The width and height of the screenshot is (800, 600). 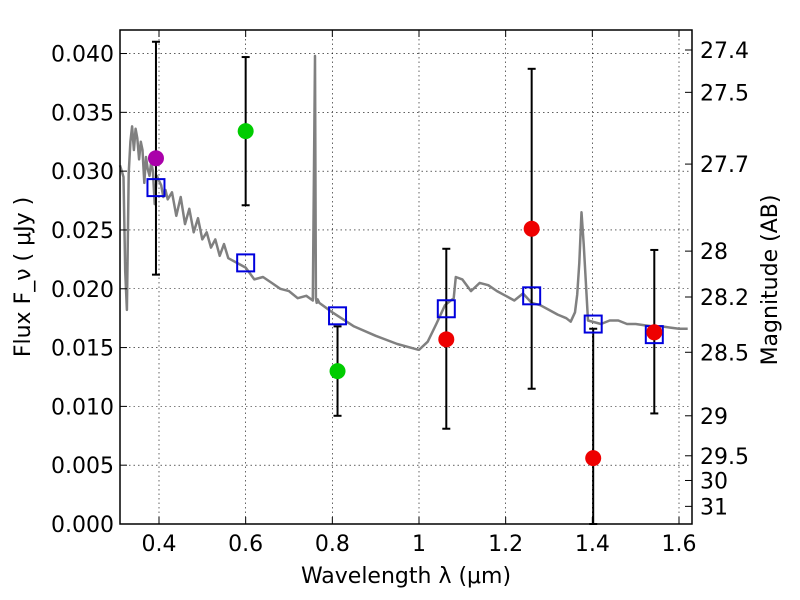 I want to click on x-tick-label: 1.4, so click(x=592, y=544).